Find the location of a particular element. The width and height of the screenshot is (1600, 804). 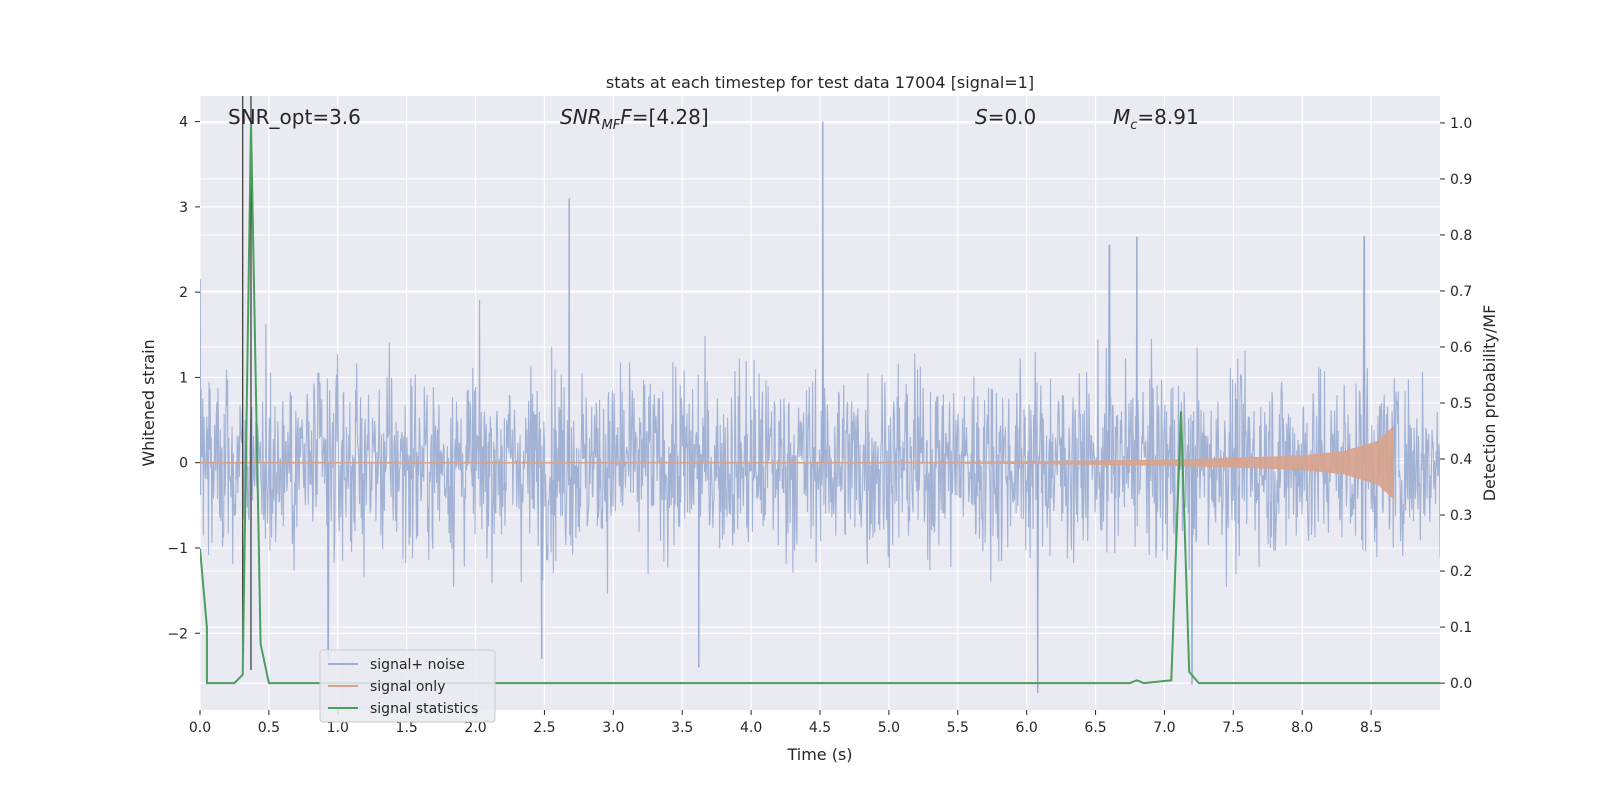

legend-label-signal-statistics: signal statistics is located at coordinates (424, 709).